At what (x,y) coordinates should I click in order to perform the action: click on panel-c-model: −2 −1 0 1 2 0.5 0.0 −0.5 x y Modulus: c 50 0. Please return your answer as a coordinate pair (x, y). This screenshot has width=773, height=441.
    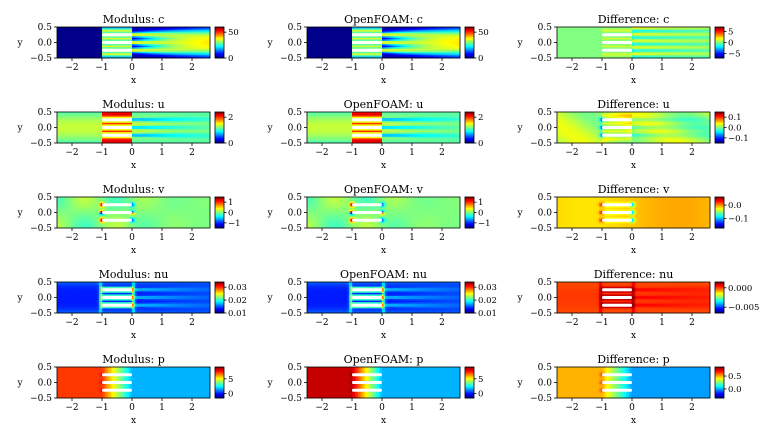
    Looking at the image, I should click on (127, 49).